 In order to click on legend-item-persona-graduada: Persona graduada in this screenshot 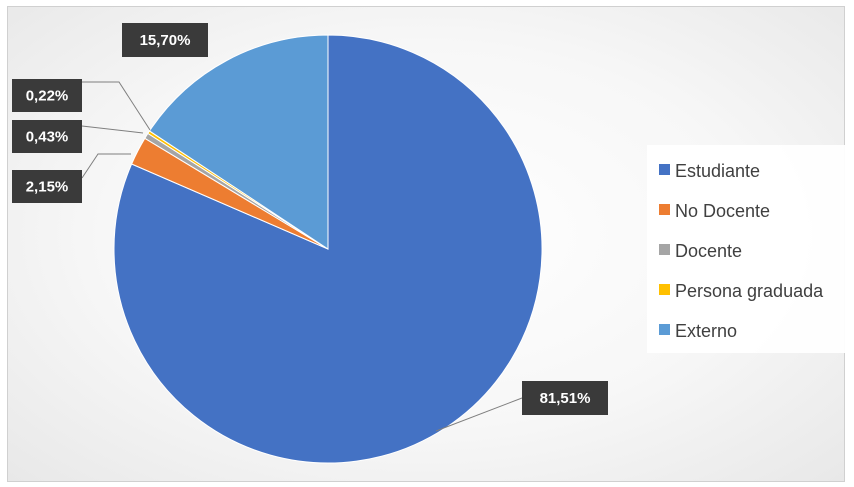, I will do `click(747, 291)`.